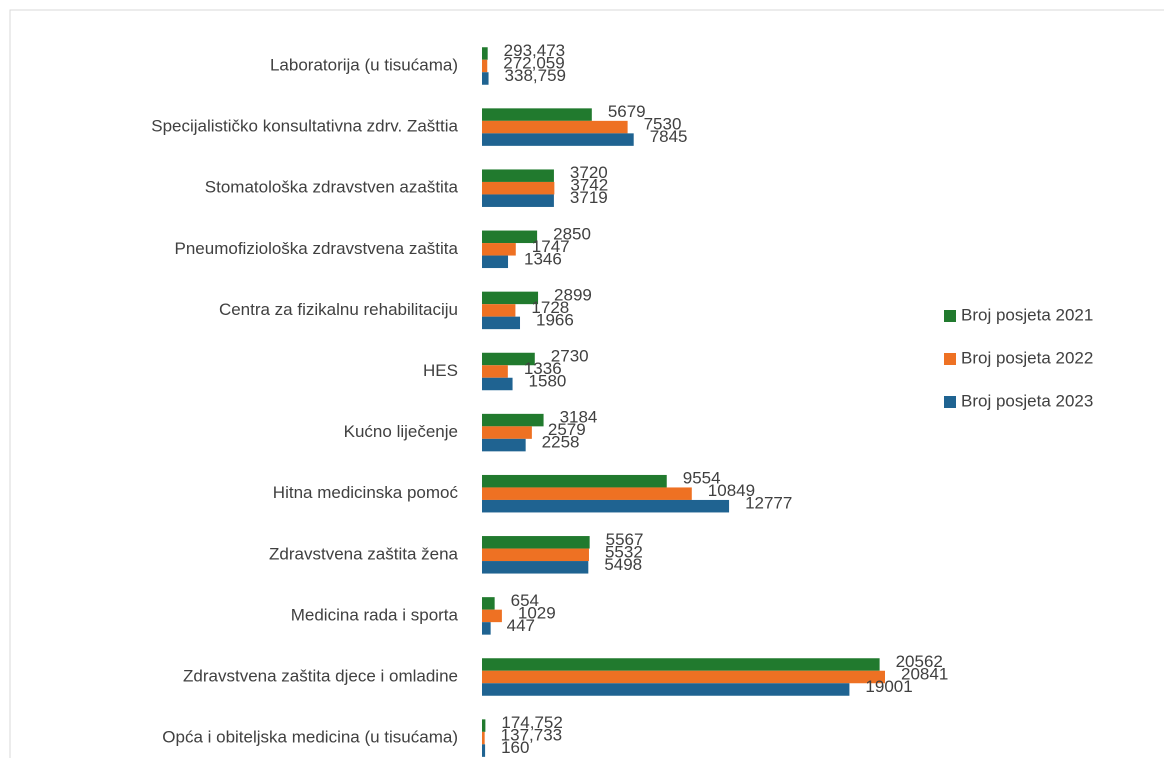 Image resolution: width=1164 pixels, height=758 pixels. I want to click on data-label: 7530, so click(663, 124).